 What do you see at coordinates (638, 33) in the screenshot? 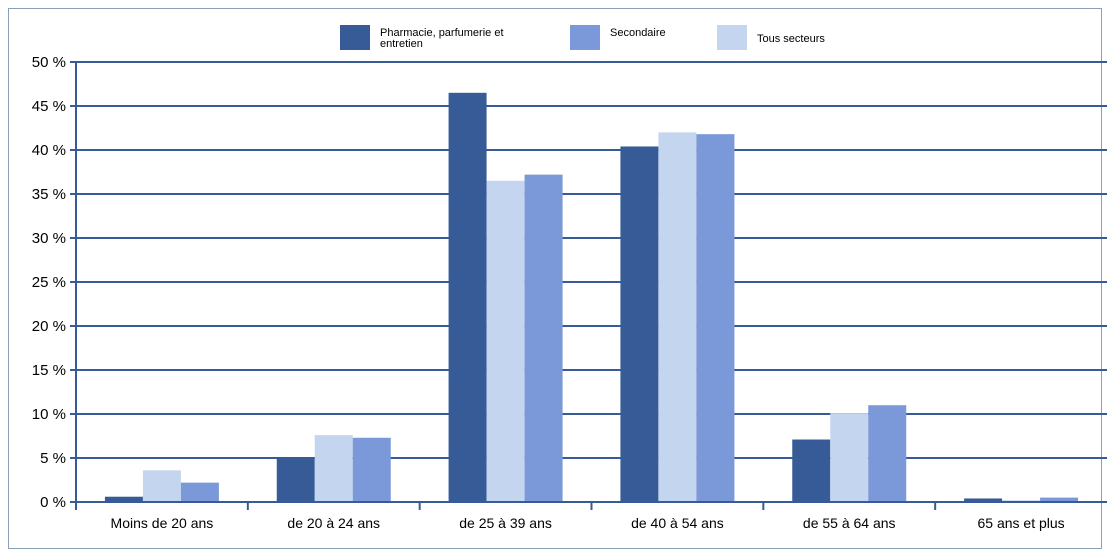
I see `legend-label: Secondaire` at bounding box center [638, 33].